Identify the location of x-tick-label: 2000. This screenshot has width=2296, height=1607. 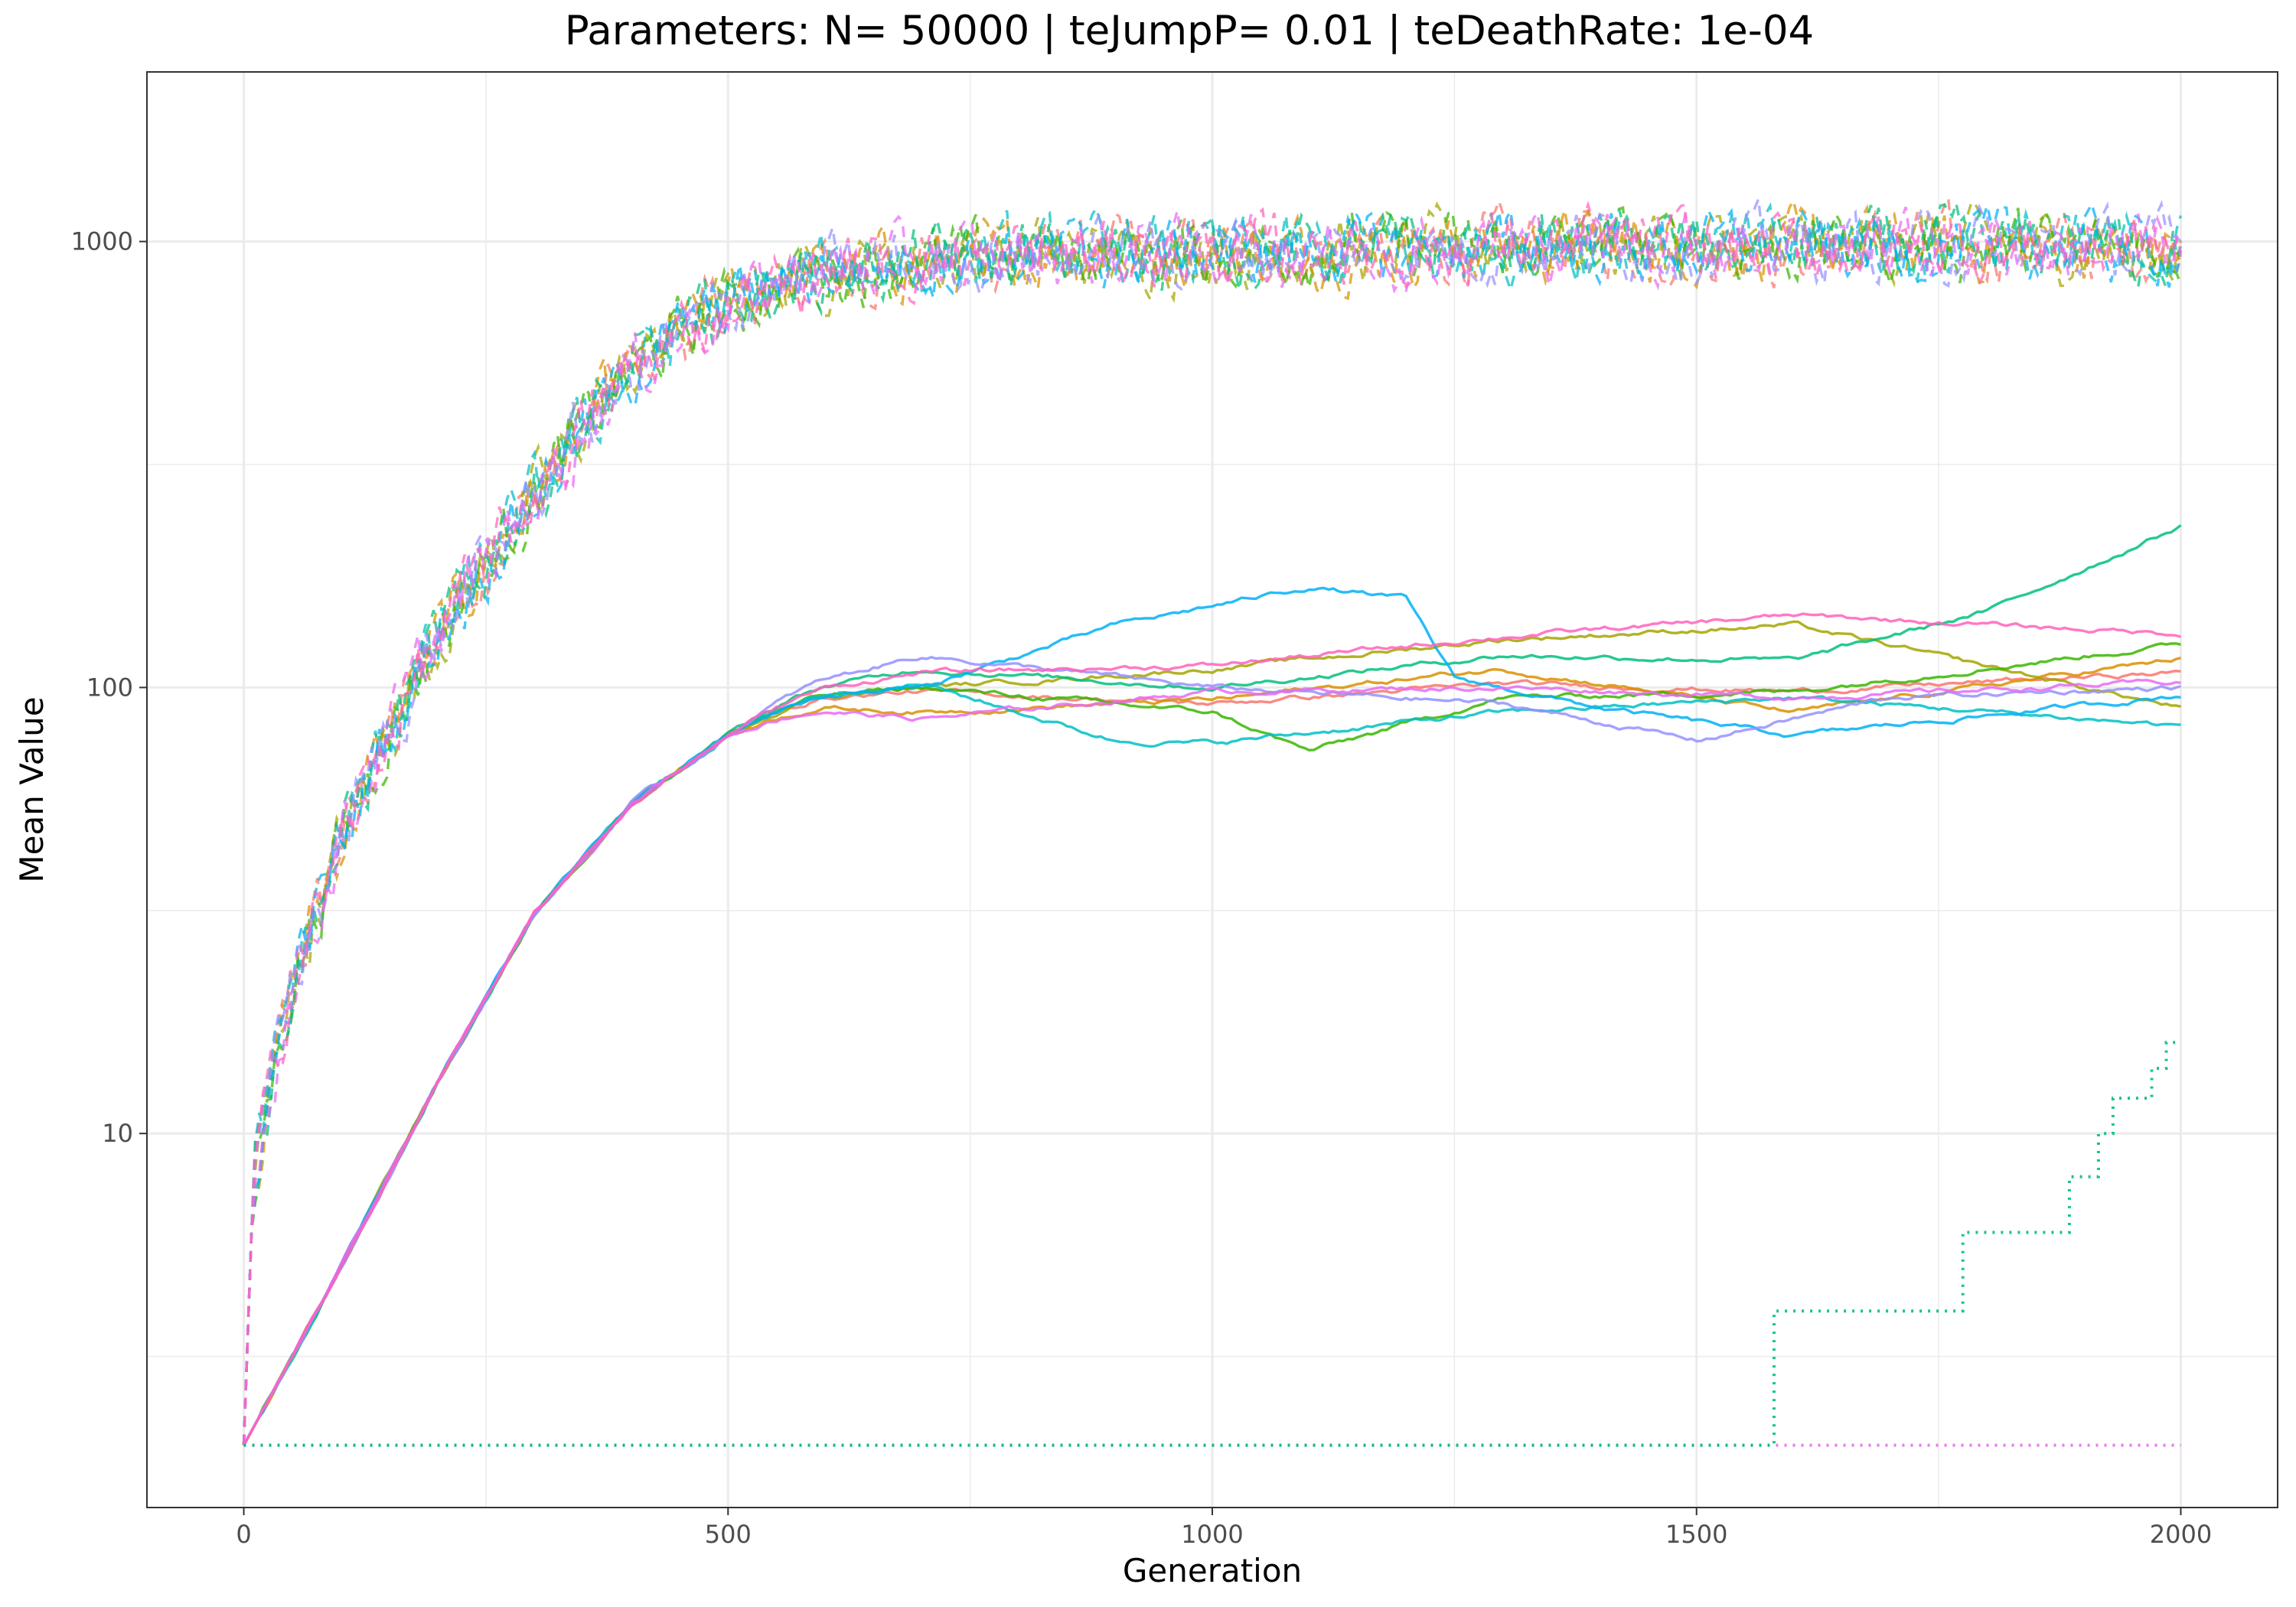
(2181, 1535).